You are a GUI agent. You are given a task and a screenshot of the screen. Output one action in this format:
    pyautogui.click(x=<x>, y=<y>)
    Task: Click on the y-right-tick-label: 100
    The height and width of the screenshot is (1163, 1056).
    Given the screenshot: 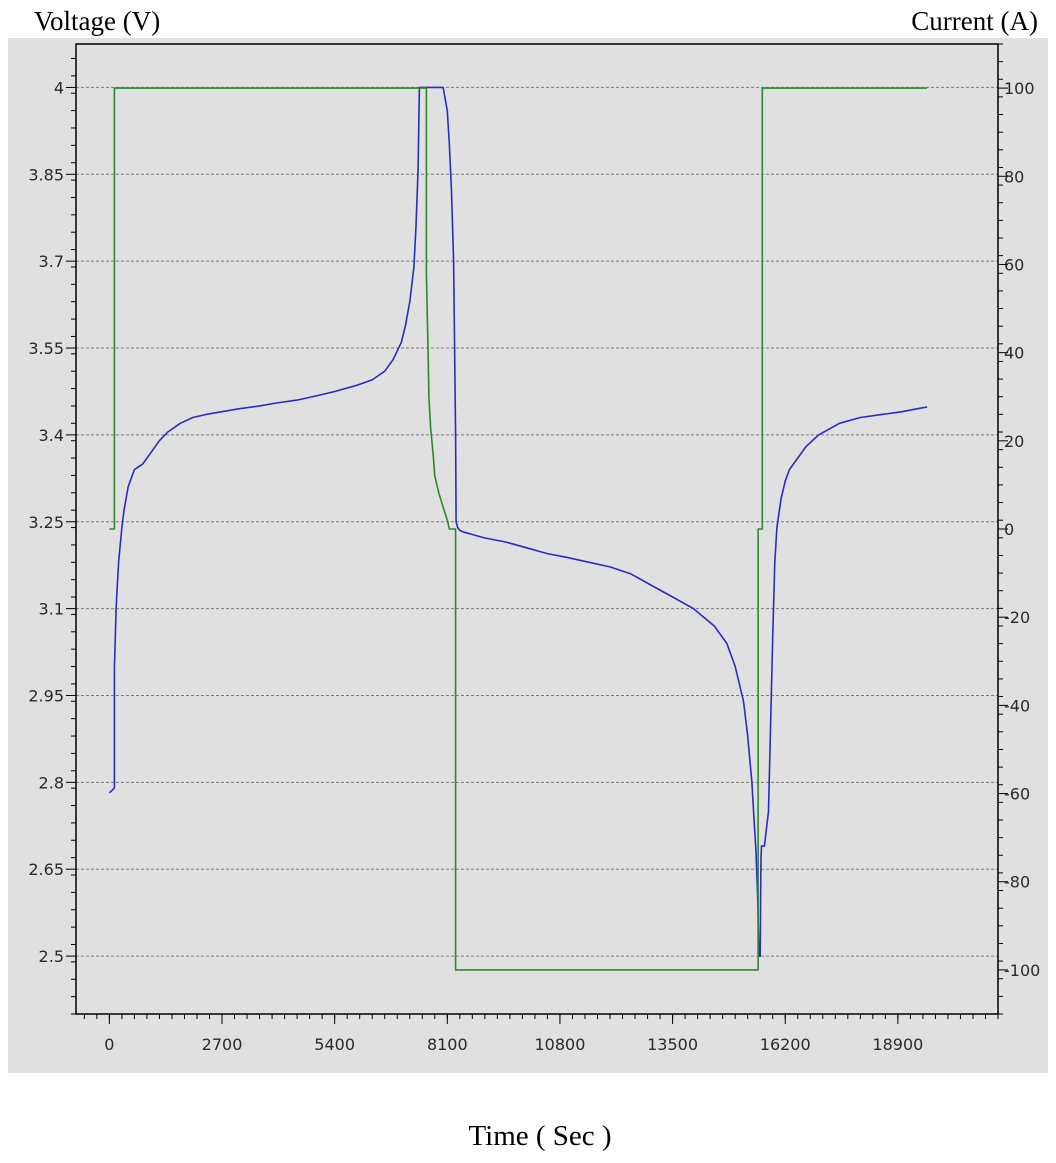 What is the action you would take?
    pyautogui.click(x=1019, y=88)
    